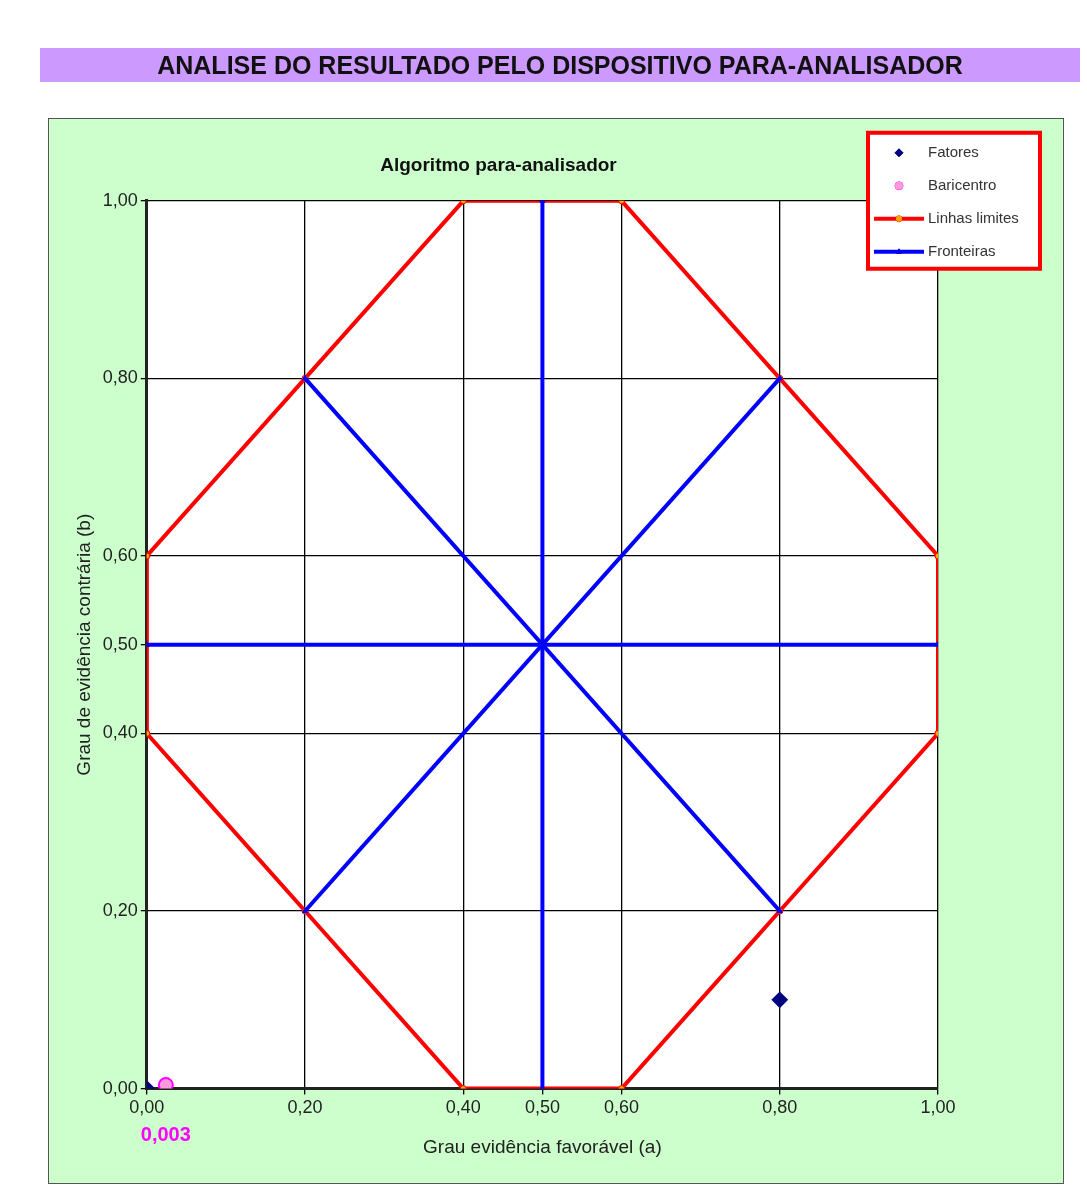 The width and height of the screenshot is (1087, 1189). I want to click on x-tick-label: 0,00, so click(147, 1107).